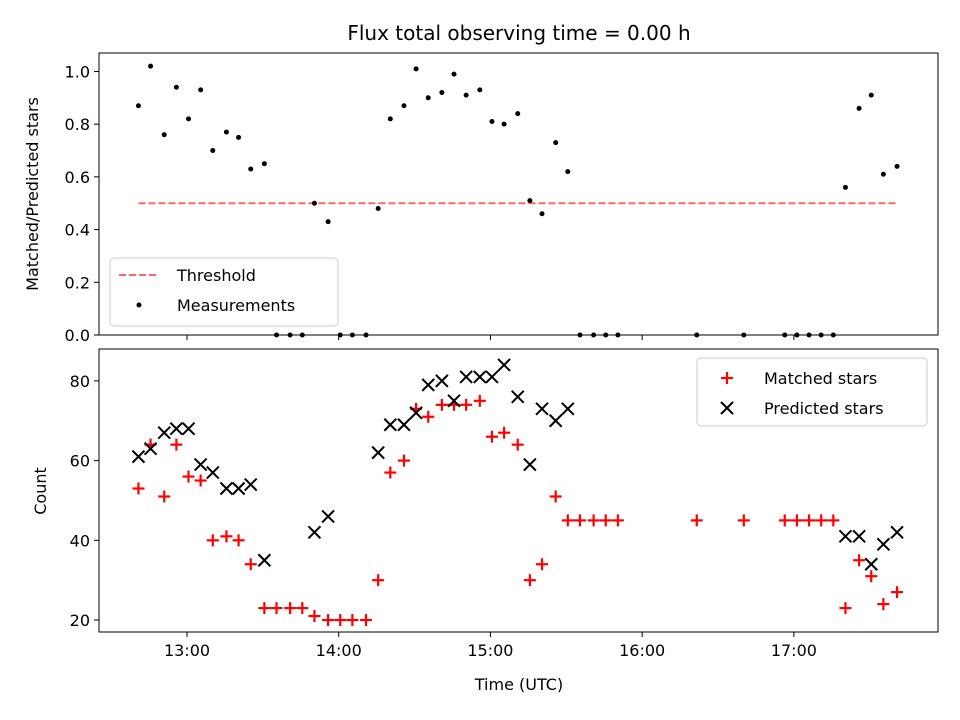  Describe the element at coordinates (490, 337) in the screenshot. I see `ratio-x-ticks` at that location.